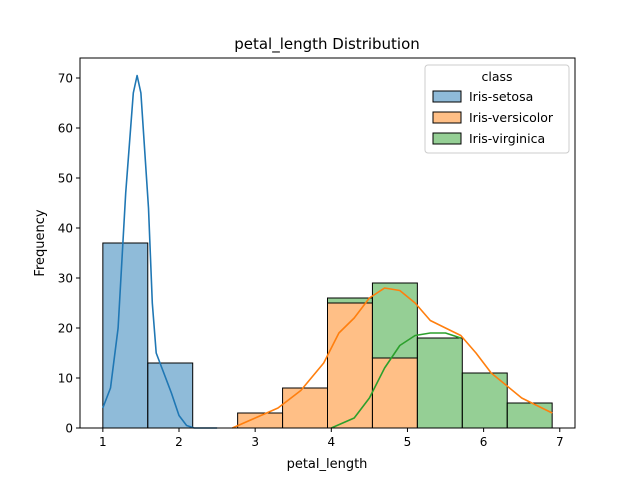 The image size is (640, 480). What do you see at coordinates (507, 138) in the screenshot?
I see `legend-label: Iris-virginica` at bounding box center [507, 138].